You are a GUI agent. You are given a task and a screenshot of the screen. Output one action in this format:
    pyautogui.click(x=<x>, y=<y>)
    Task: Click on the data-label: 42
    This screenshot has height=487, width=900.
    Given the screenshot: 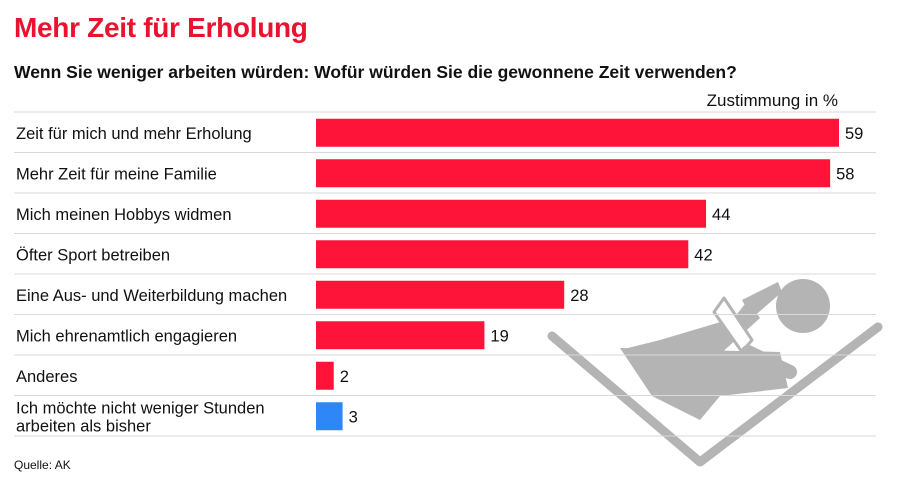 What is the action you would take?
    pyautogui.click(x=703, y=255)
    